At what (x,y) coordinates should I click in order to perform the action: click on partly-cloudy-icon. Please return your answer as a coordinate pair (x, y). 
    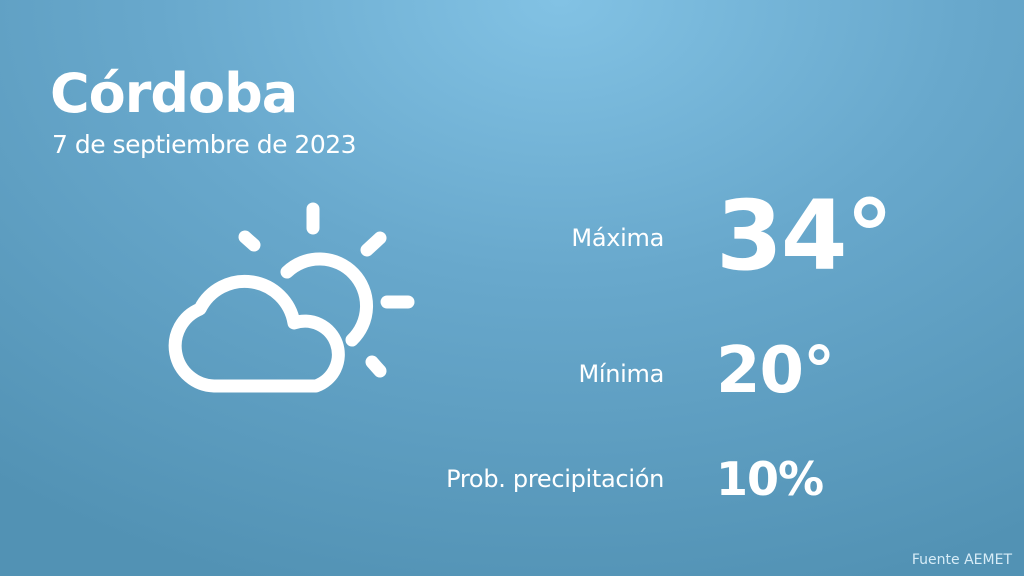
    Looking at the image, I should click on (291, 297).